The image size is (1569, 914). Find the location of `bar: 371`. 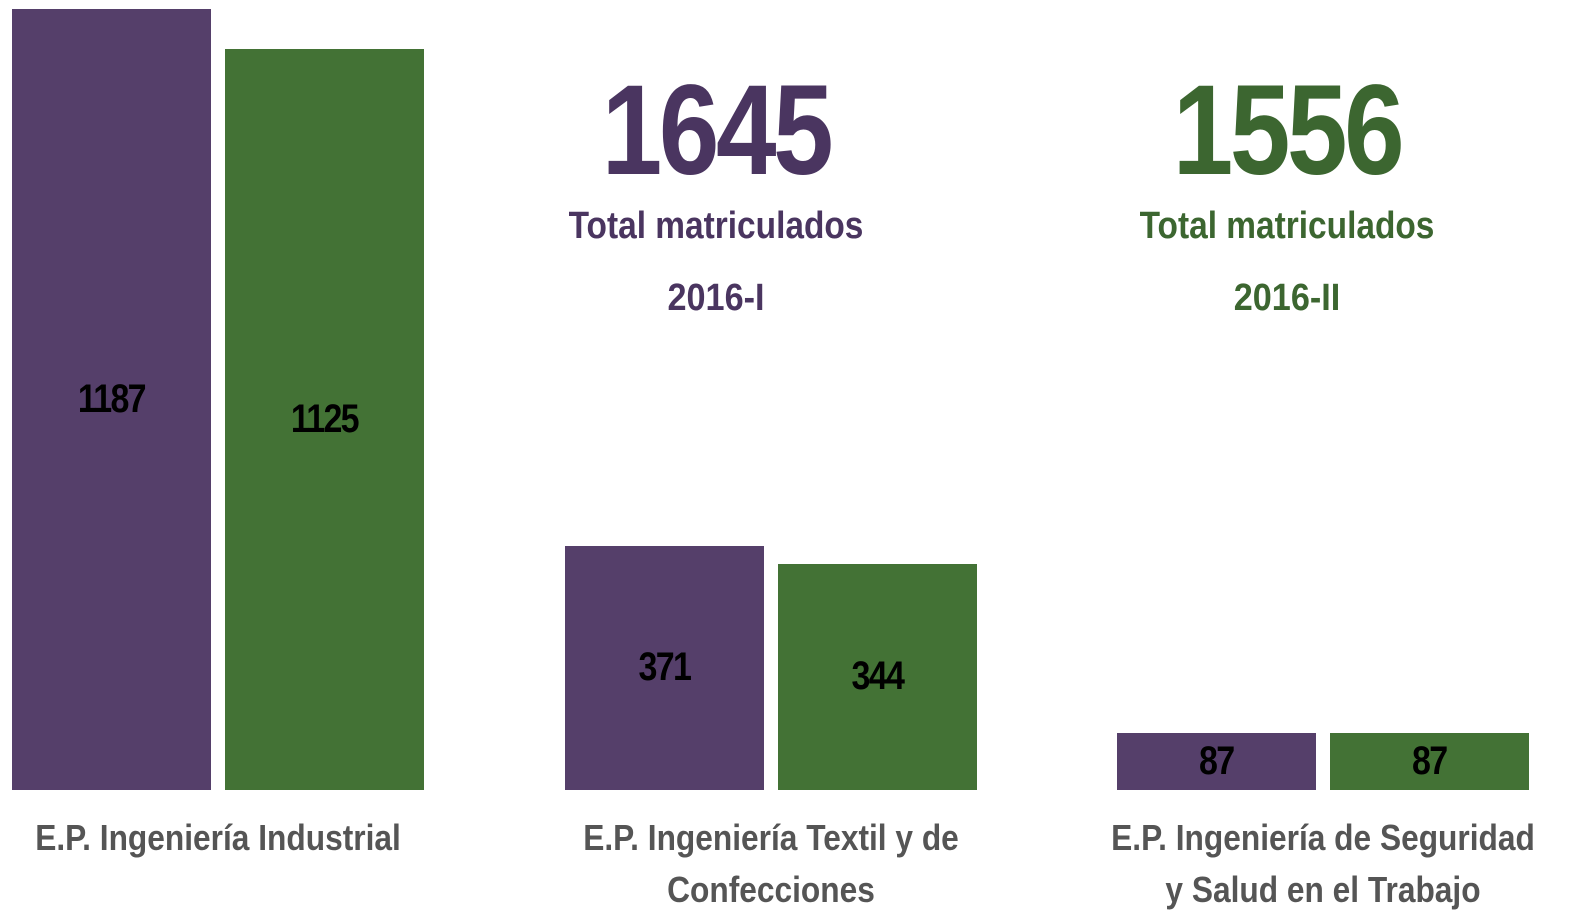

bar: 371 is located at coordinates (664, 667).